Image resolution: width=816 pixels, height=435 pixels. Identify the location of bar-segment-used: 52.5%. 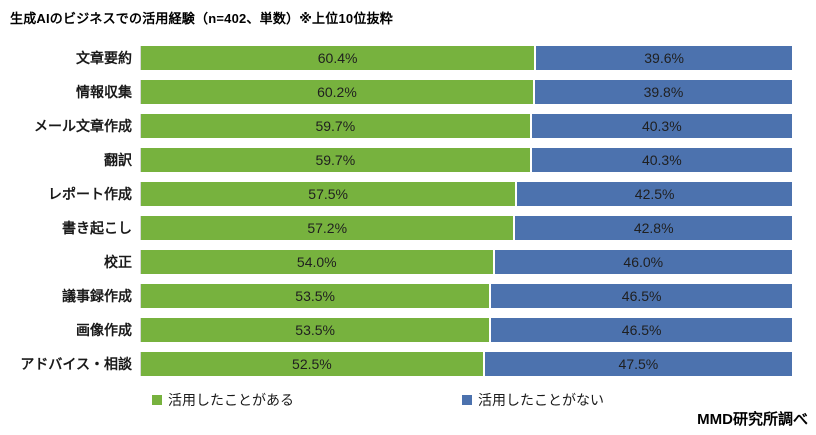
(312, 364).